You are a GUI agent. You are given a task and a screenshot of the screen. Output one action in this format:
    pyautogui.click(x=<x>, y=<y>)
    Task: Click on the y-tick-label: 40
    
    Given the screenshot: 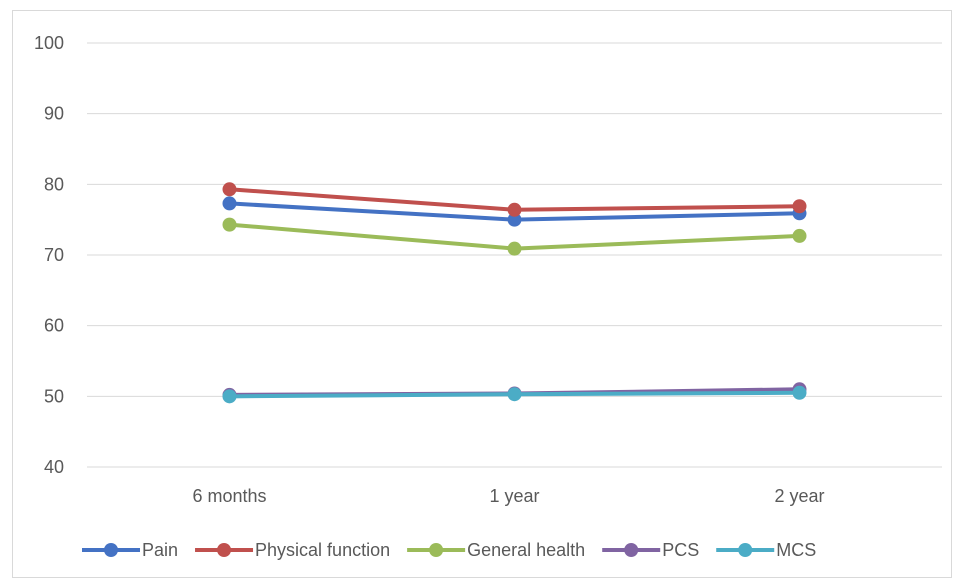 What is the action you would take?
    pyautogui.click(x=54, y=467)
    